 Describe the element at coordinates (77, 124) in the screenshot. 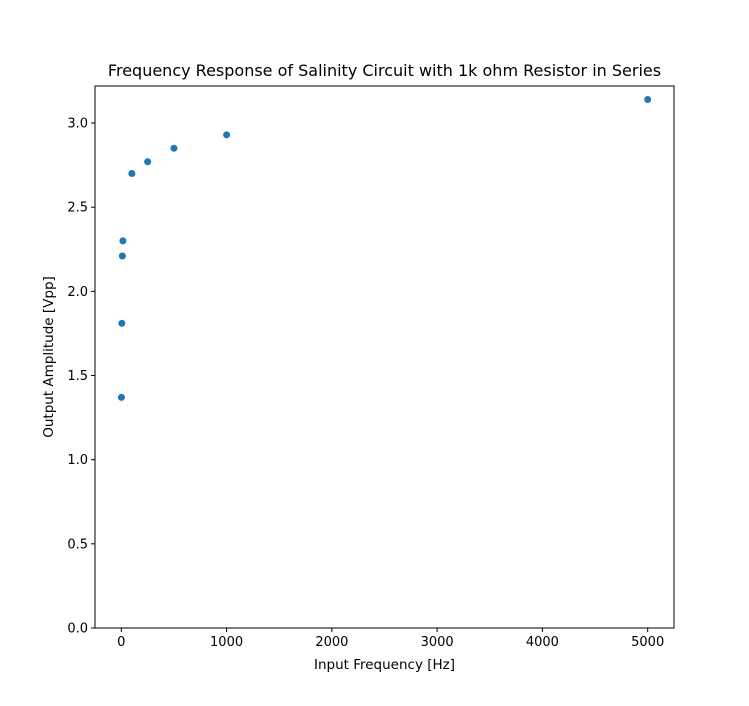

I see `y-tick-label: 3.0` at that location.